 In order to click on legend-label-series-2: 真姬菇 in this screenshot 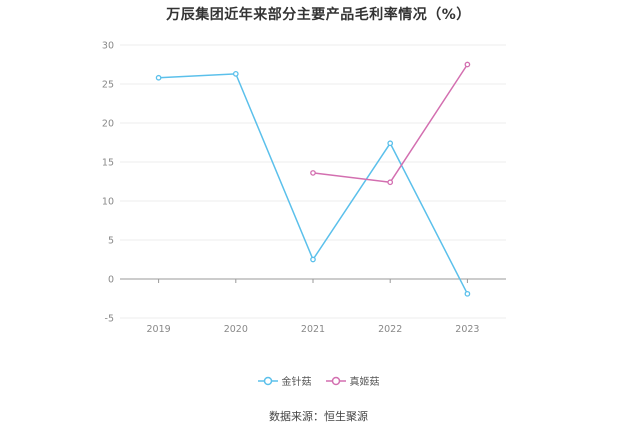, I will do `click(364, 382)`.